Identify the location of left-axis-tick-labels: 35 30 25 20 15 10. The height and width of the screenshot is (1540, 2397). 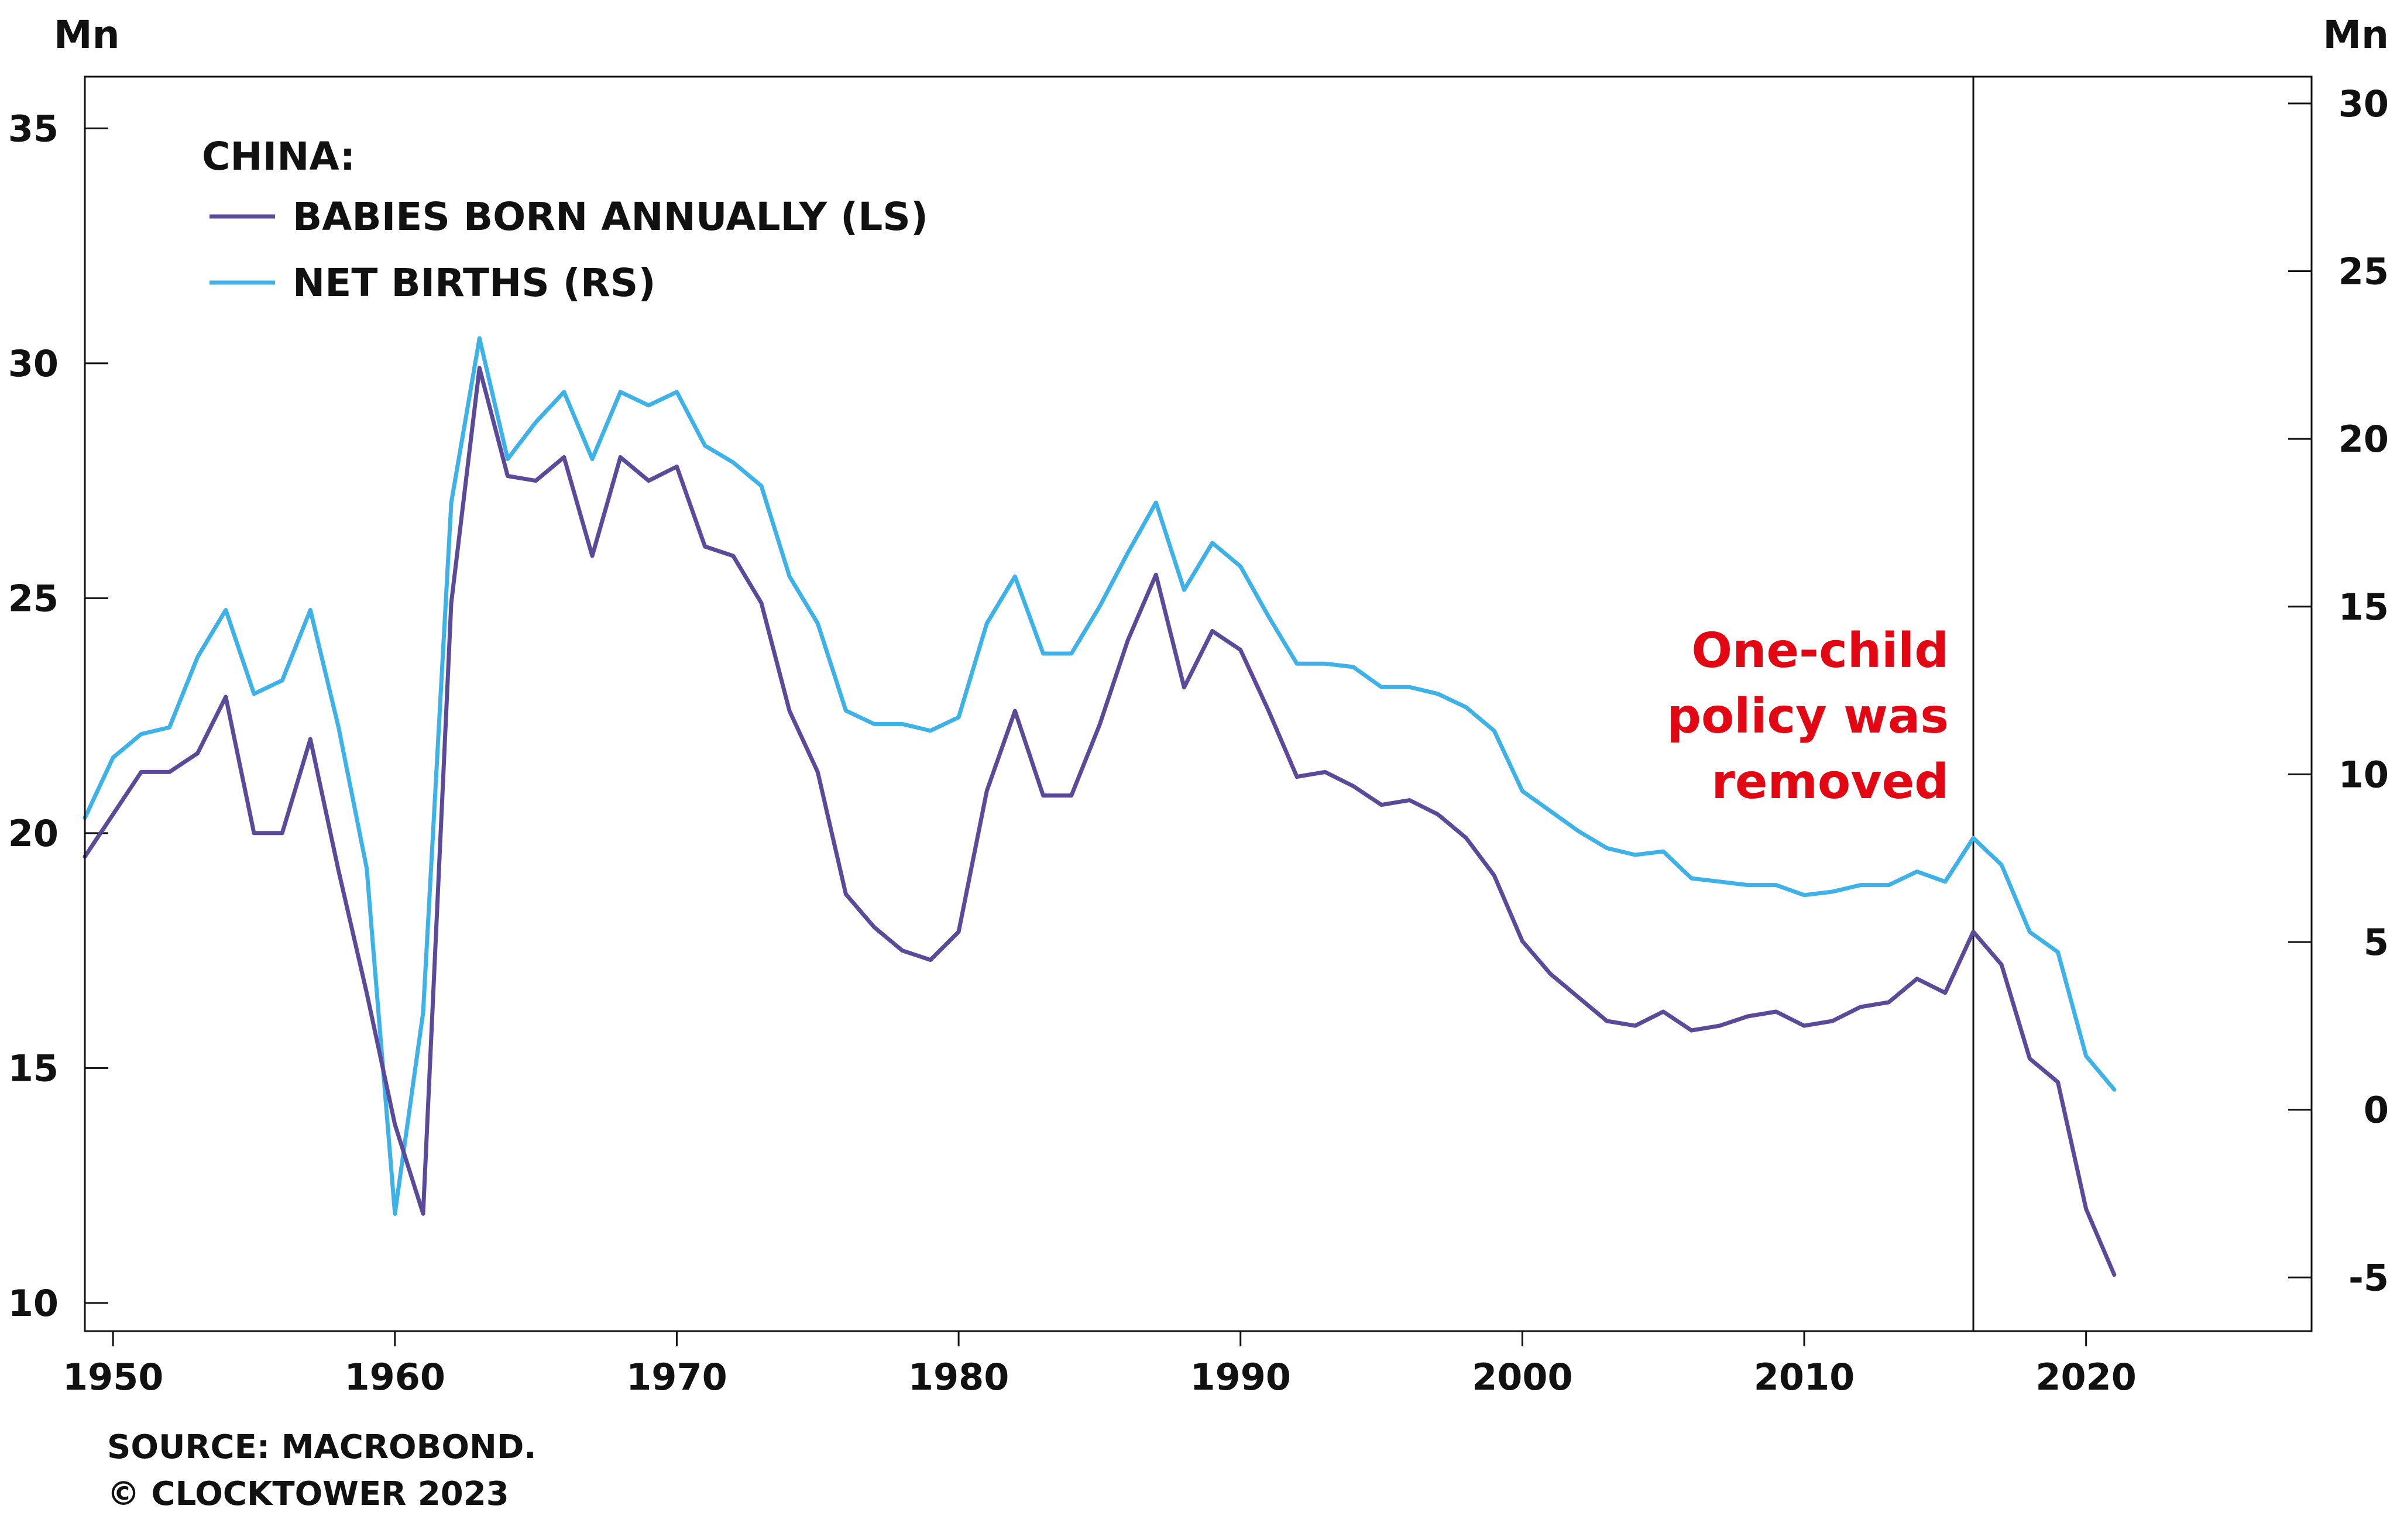
(33, 715).